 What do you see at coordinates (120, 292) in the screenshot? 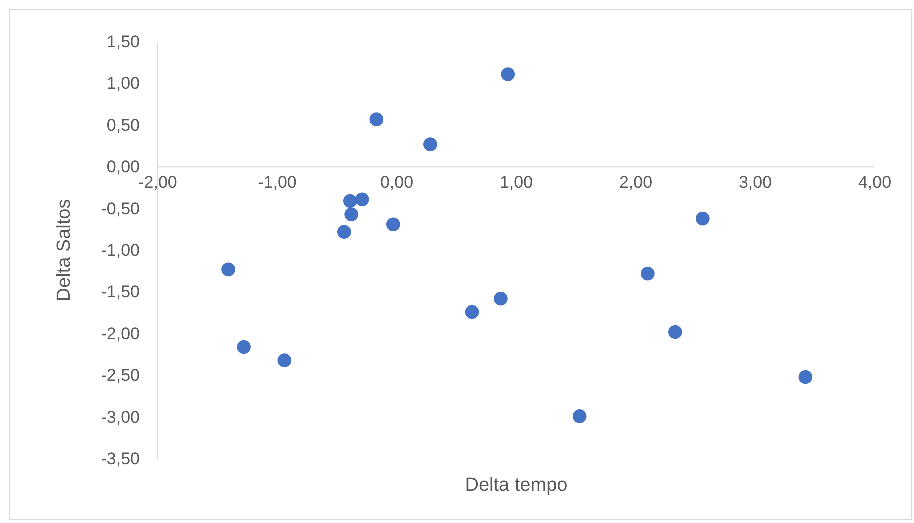
I see `y-tick-label: -1,50` at bounding box center [120, 292].